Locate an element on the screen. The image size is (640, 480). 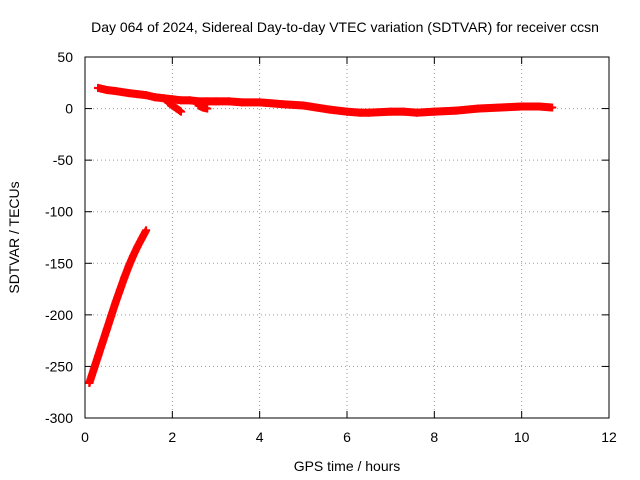
x-tick-label: 6 is located at coordinates (347, 437).